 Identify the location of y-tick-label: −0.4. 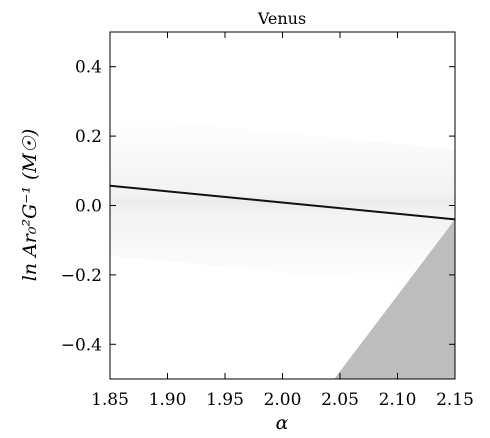
(81, 345).